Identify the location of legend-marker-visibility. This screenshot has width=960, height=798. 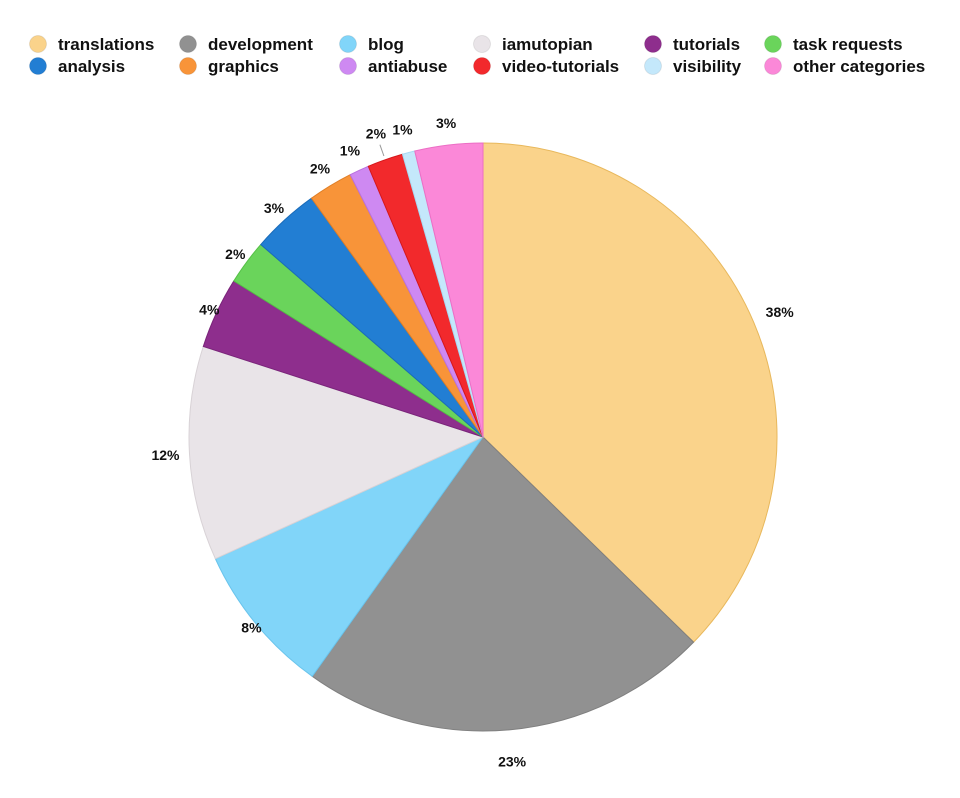
(653, 66).